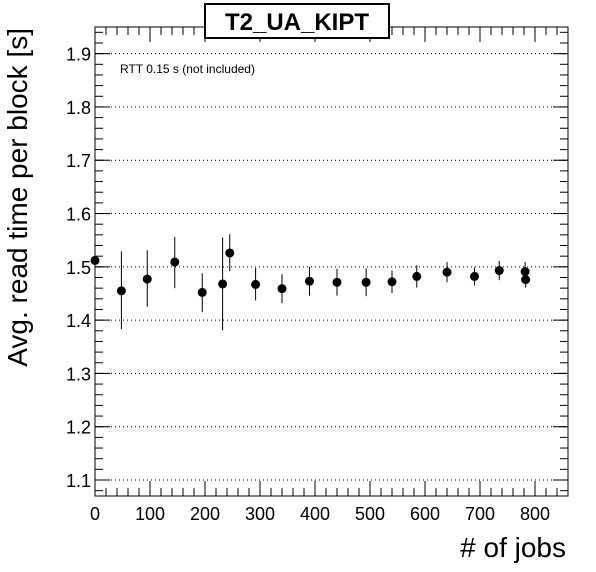 The height and width of the screenshot is (572, 596). Describe the element at coordinates (78, 428) in the screenshot. I see `y-tick-label: 1.2` at that location.